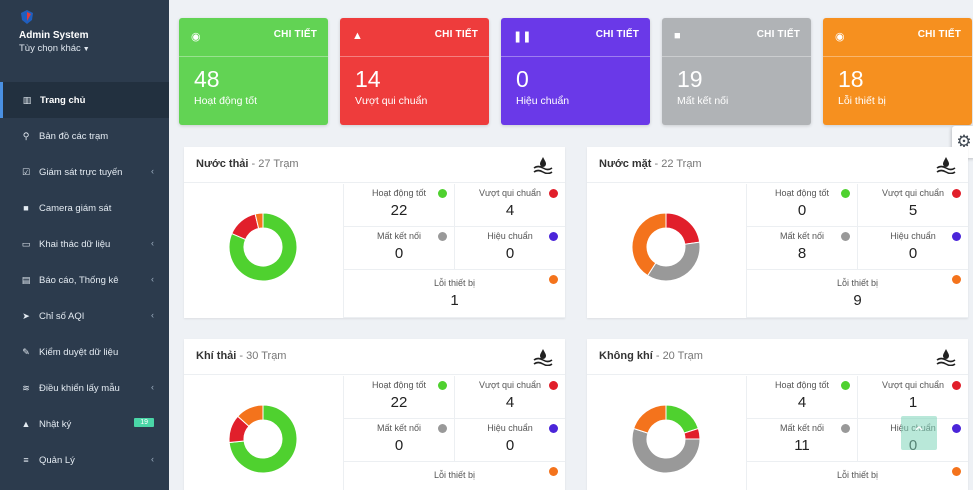  Describe the element at coordinates (897, 71) in the screenshot. I see `stat-card: ◉ CHI TIẾT 18 Lỗi thiết bị` at that location.